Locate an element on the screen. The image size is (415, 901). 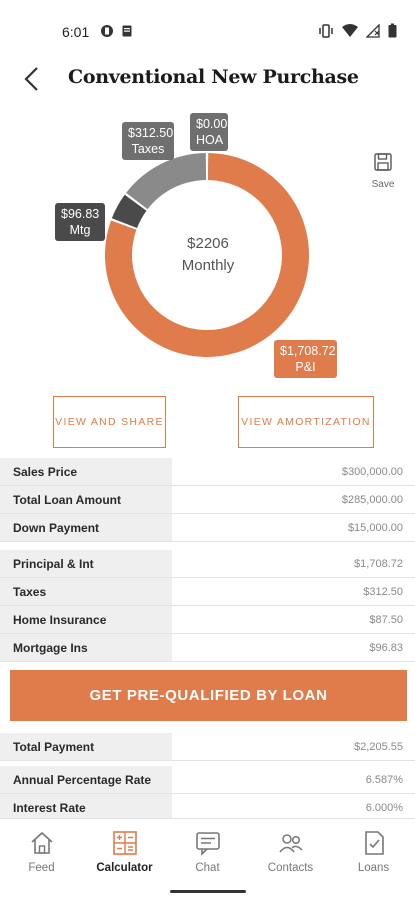
loans-icon is located at coordinates (374, 843).